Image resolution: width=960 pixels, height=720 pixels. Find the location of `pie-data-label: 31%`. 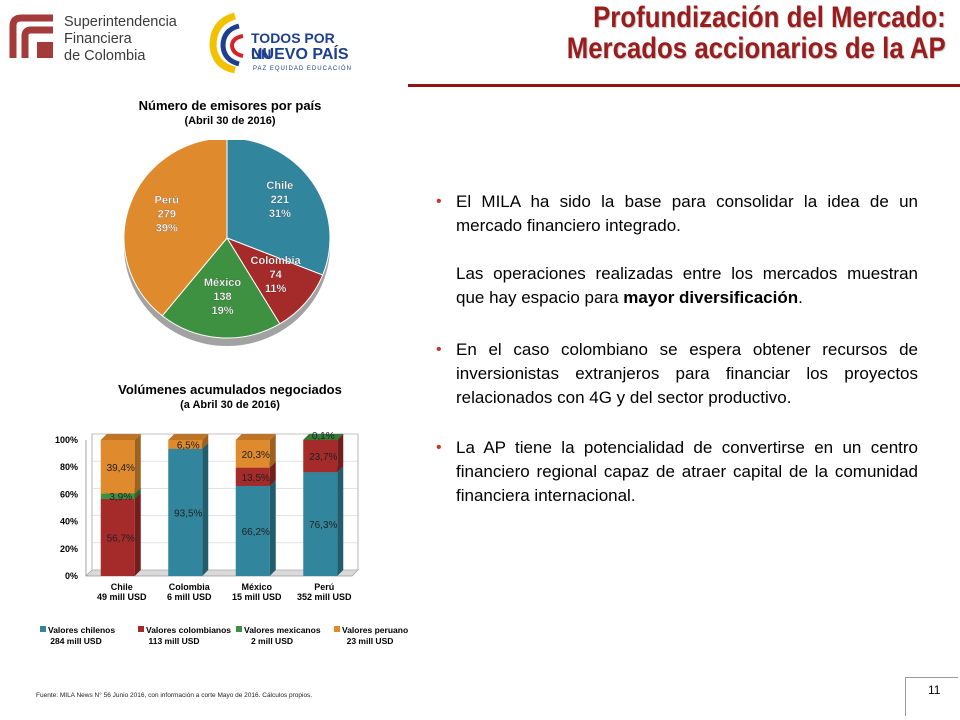

pie-data-label: 31% is located at coordinates (280, 214).